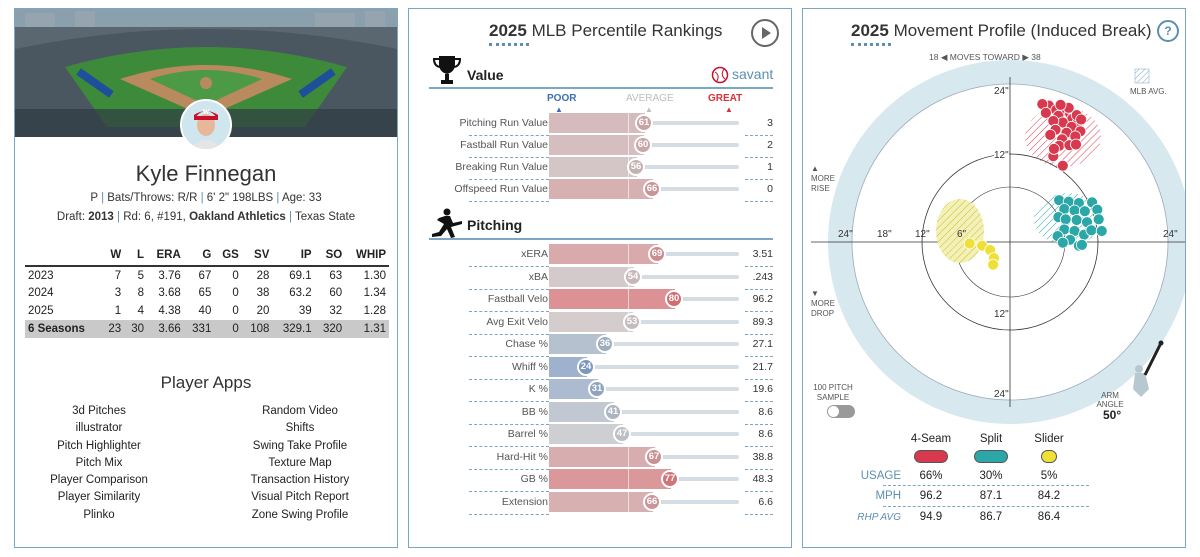 The width and height of the screenshot is (1200, 557). I want to click on player-app-link: Player Similarity, so click(99, 497).